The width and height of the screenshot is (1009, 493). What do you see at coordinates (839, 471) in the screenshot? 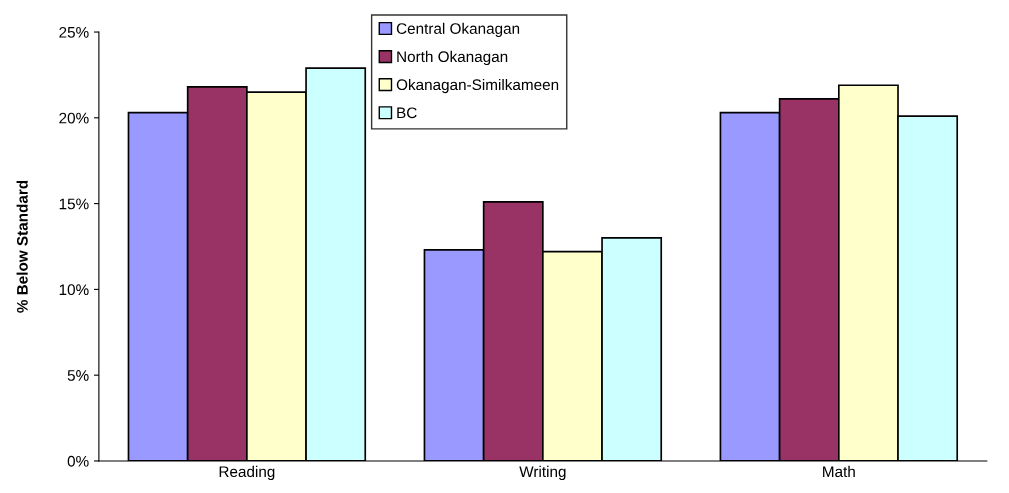
I see `x-tick-label: Math` at bounding box center [839, 471].